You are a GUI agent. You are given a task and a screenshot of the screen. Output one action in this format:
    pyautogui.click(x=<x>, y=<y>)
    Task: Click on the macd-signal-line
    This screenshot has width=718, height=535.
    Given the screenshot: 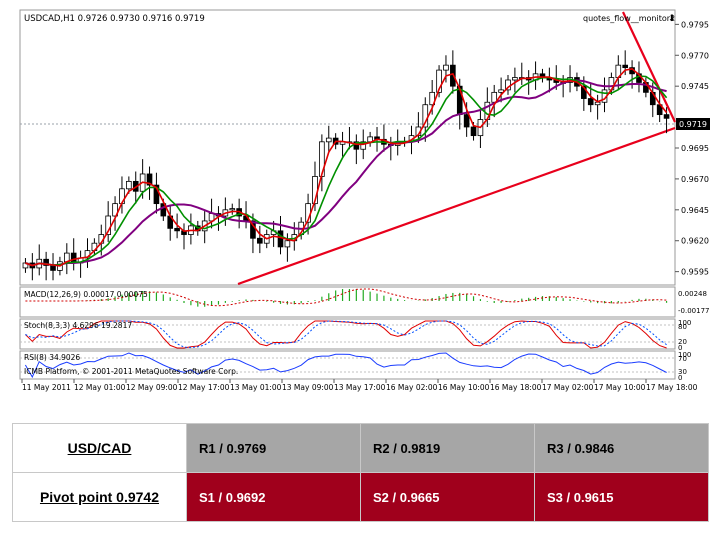 What is the action you would take?
    pyautogui.click(x=346, y=297)
    